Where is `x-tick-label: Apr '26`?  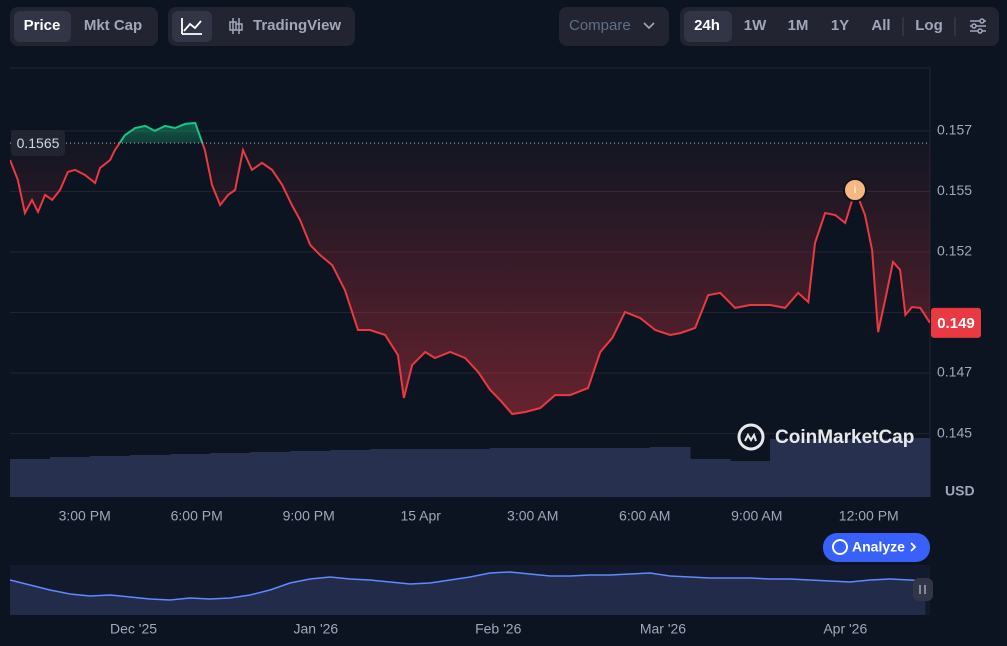
x-tick-label: Apr '26 is located at coordinates (845, 629).